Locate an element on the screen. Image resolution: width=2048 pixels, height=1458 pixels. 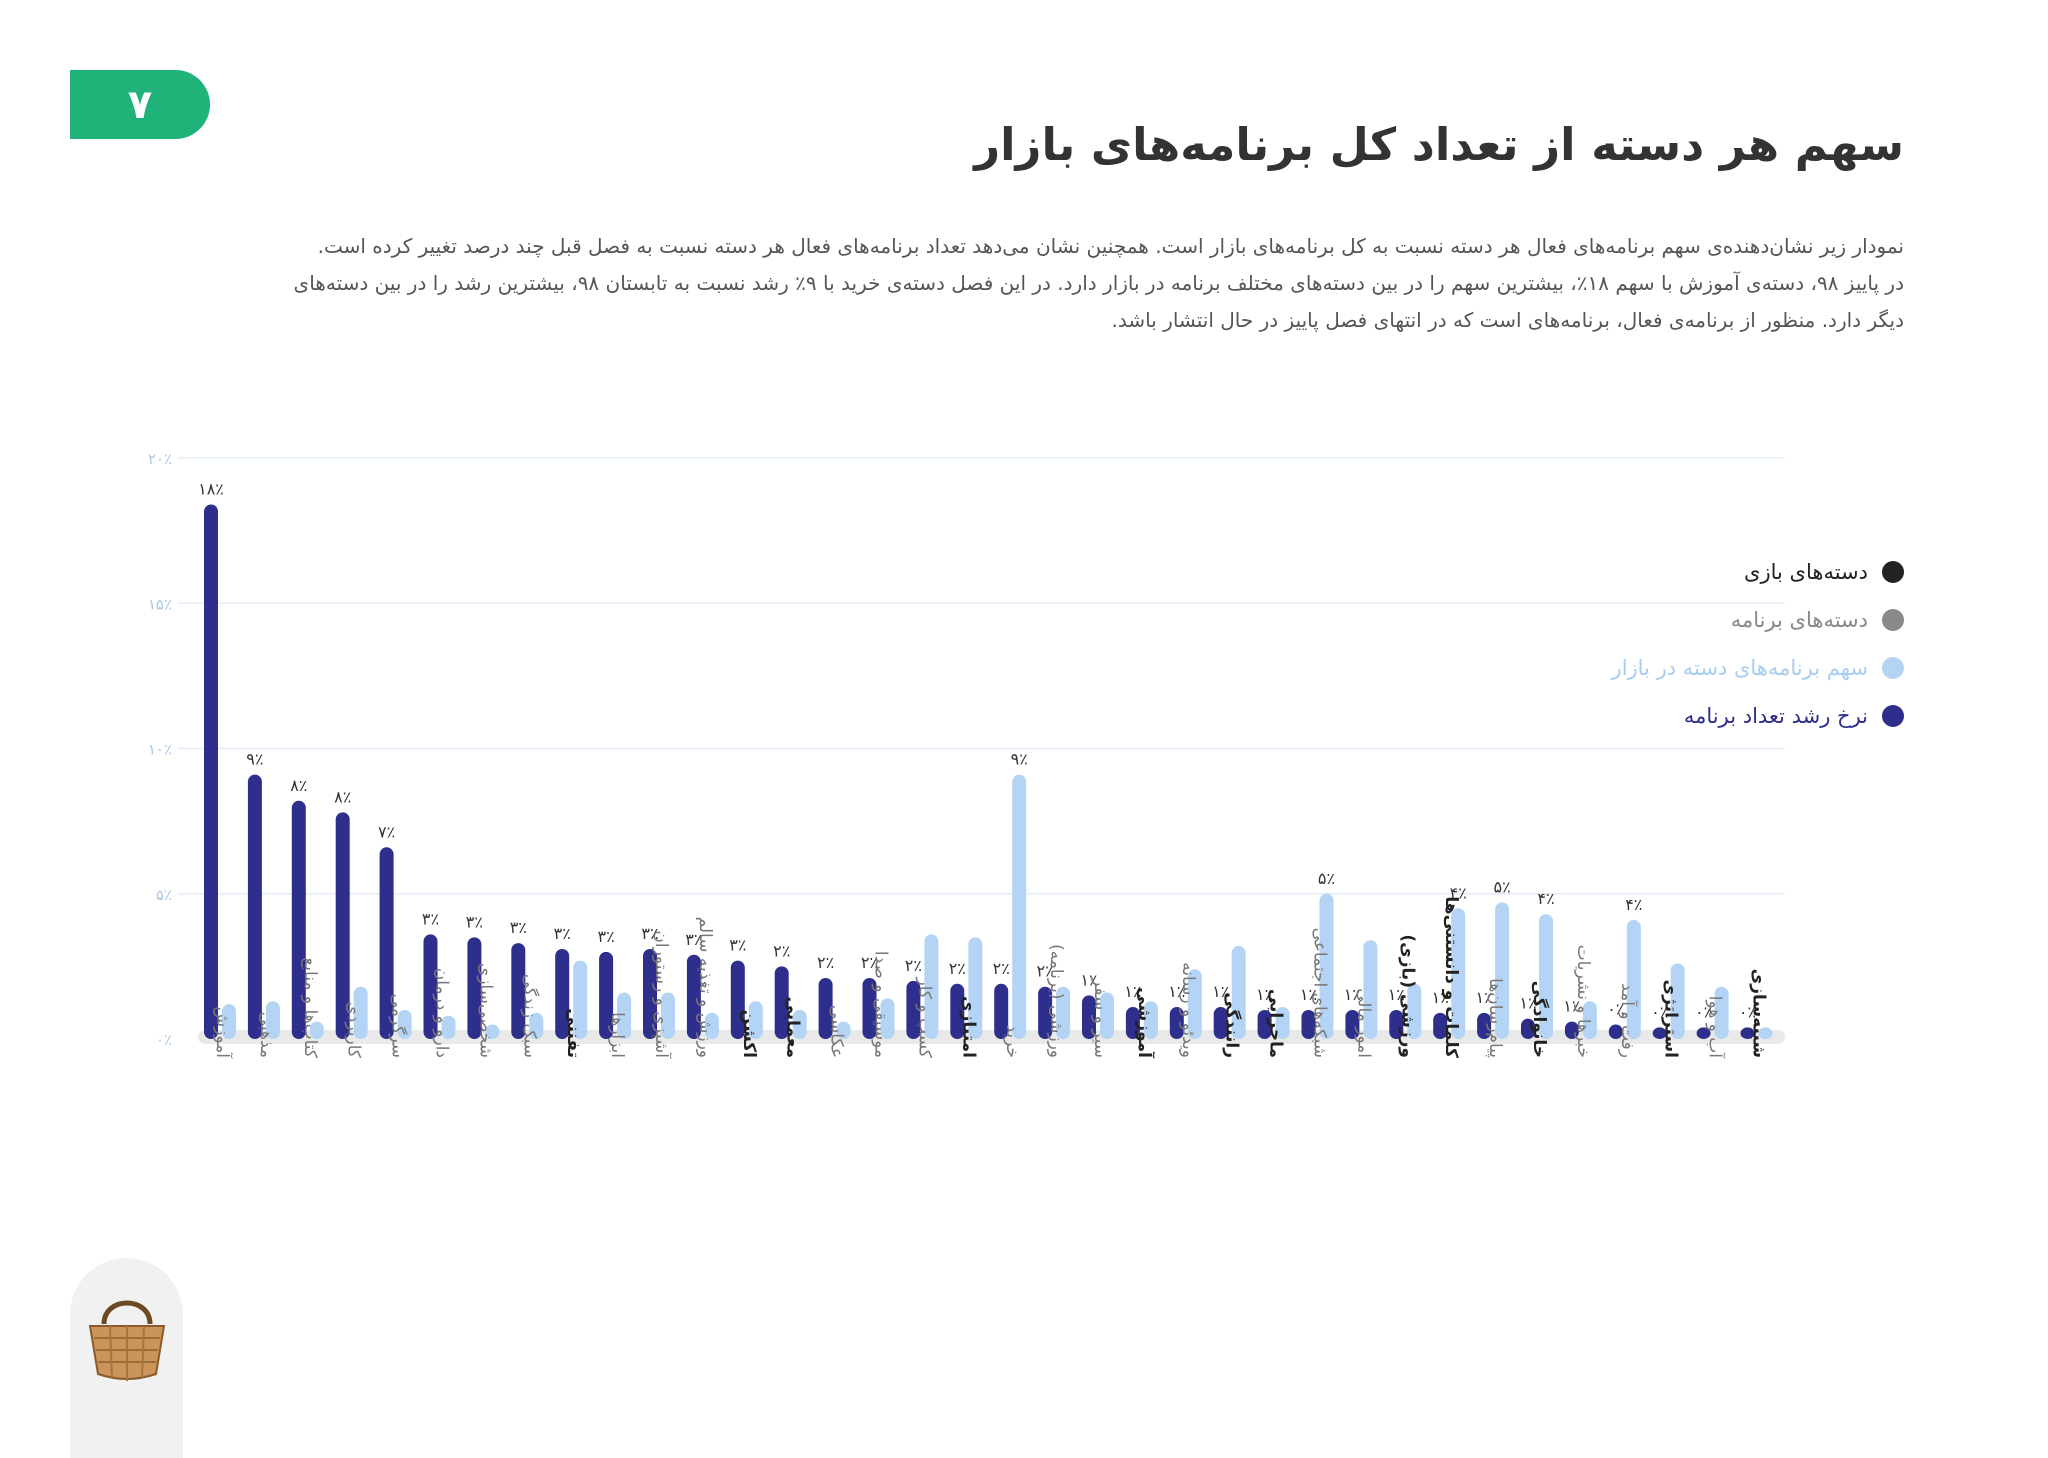
category-label: استراتژی is located at coordinates (1671, 1019).